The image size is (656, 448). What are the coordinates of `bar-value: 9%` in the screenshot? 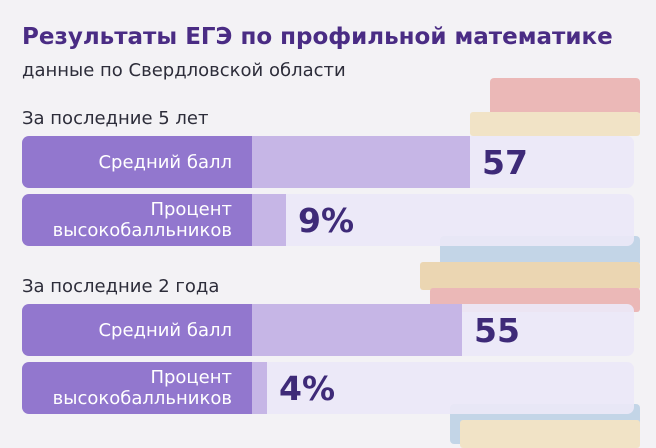 It's located at (326, 220).